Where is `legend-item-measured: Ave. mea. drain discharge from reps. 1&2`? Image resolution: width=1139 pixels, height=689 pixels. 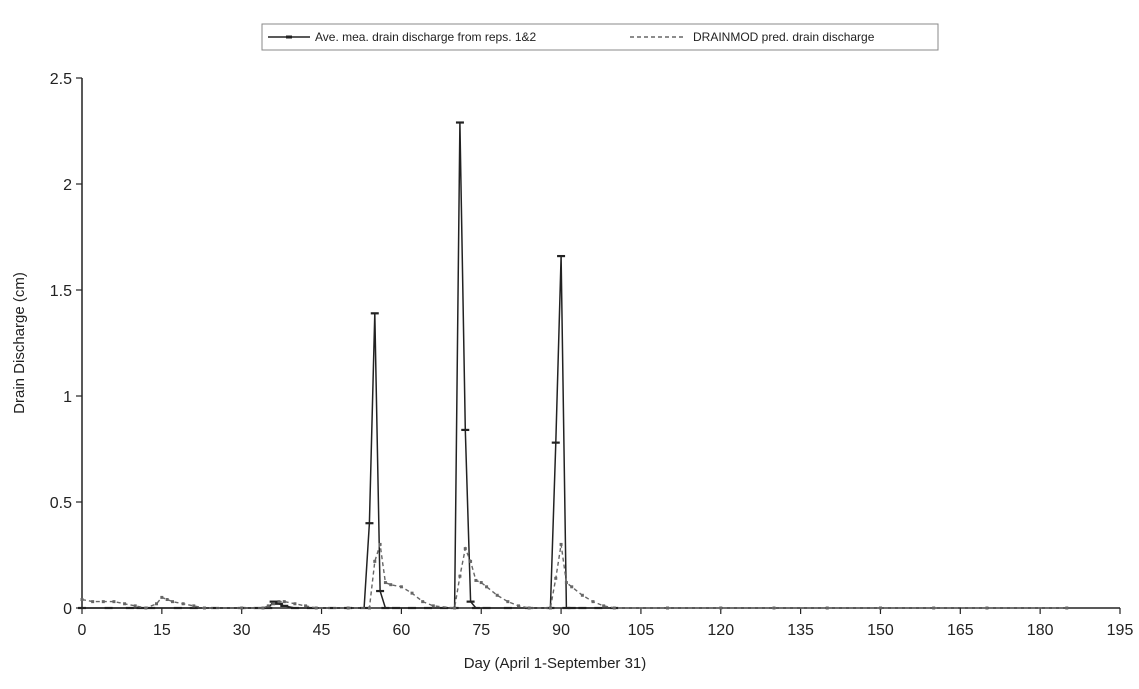
legend-item-measured: Ave. mea. drain discharge from reps. 1&2 is located at coordinates (402, 37).